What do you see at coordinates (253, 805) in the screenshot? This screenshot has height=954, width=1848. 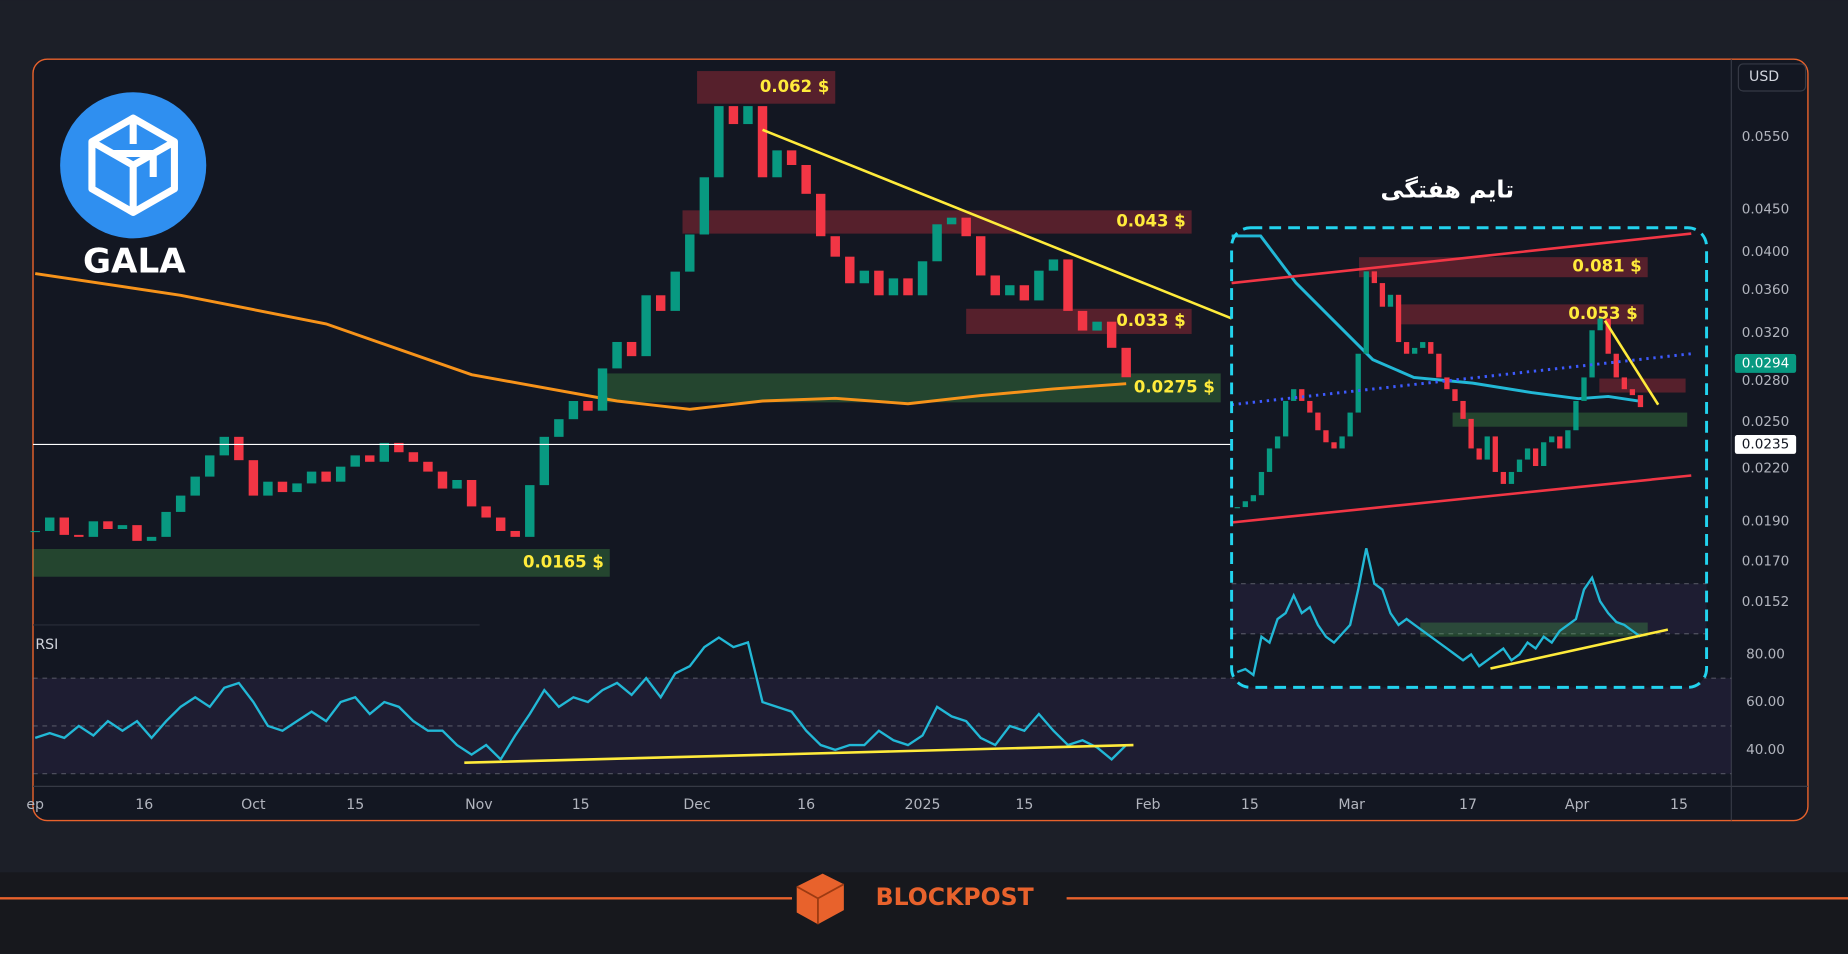 I see `x-tick-label: Oct` at bounding box center [253, 805].